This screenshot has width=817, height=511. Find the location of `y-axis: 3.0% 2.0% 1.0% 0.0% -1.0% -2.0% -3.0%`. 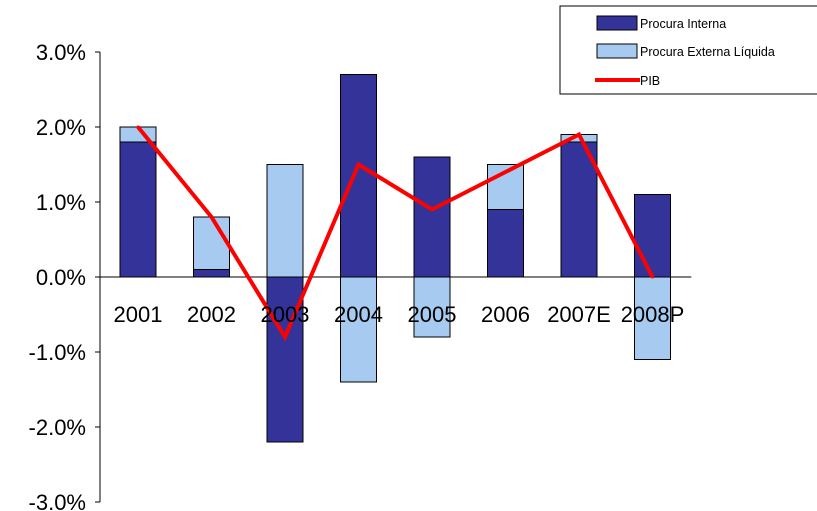

y-axis: 3.0% 2.0% 1.0% 0.0% -1.0% -2.0% -3.0% is located at coordinates (65, 275).